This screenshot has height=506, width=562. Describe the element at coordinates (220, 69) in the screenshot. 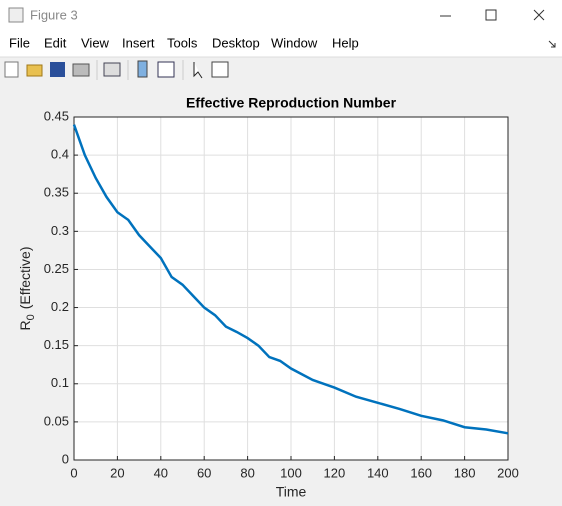

I see `property-icon` at that location.